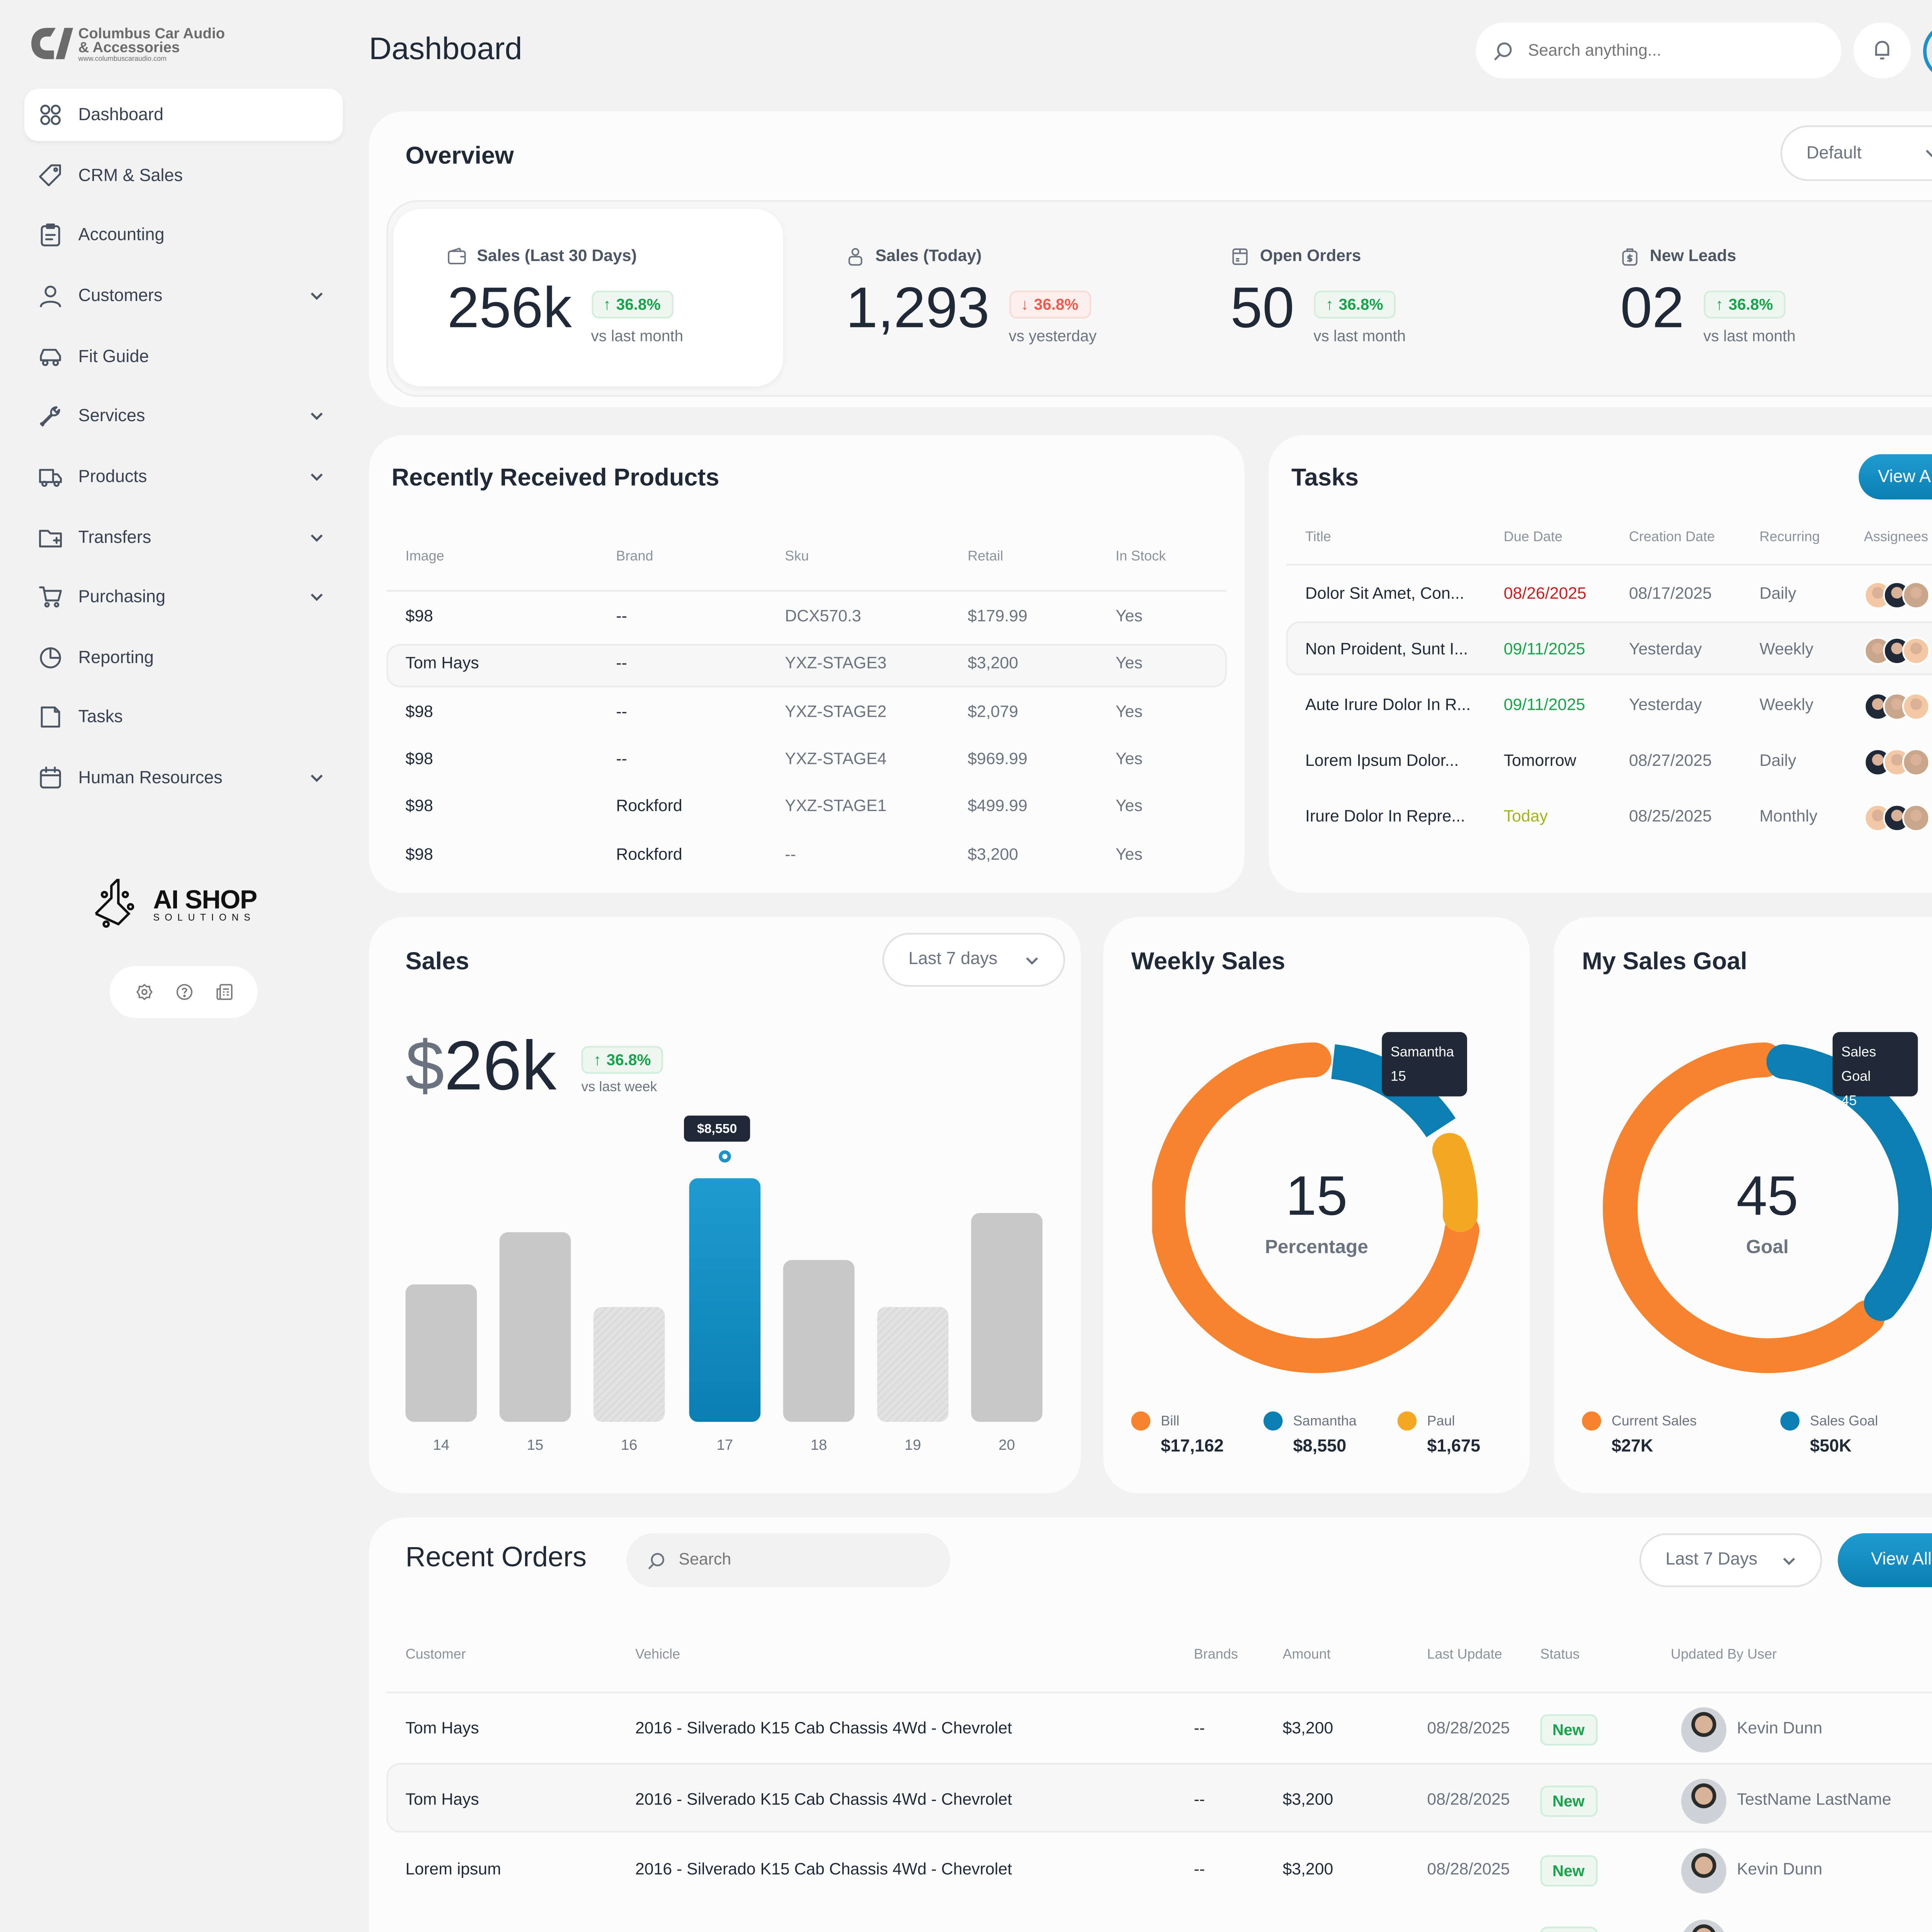 This screenshot has width=1932, height=1932. What do you see at coordinates (855, 257) in the screenshot?
I see `person-icon` at bounding box center [855, 257].